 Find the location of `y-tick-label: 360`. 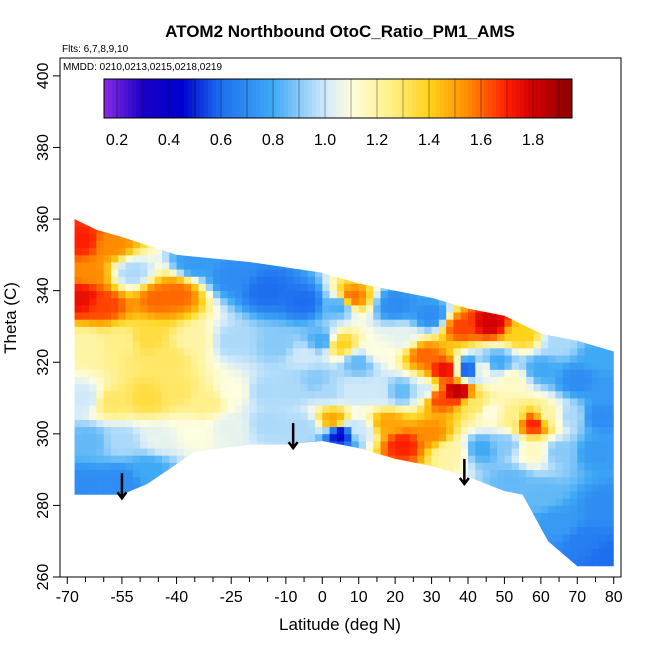

y-tick-label: 360 is located at coordinates (43, 219).